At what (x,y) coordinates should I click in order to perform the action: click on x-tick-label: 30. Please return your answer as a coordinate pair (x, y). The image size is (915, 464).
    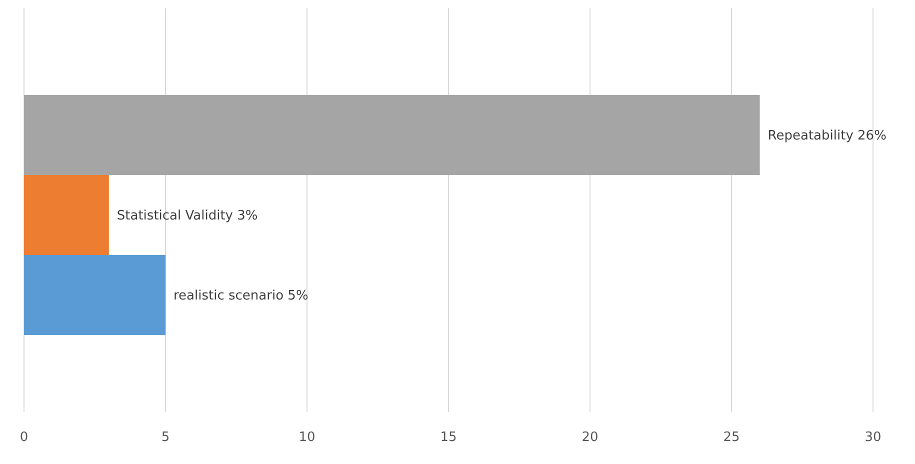
    Looking at the image, I should click on (873, 438).